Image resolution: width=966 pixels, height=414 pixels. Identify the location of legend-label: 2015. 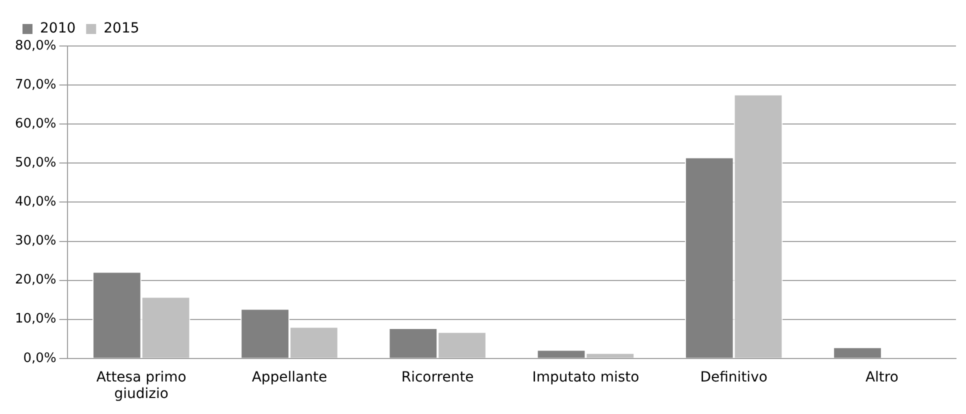
(122, 28).